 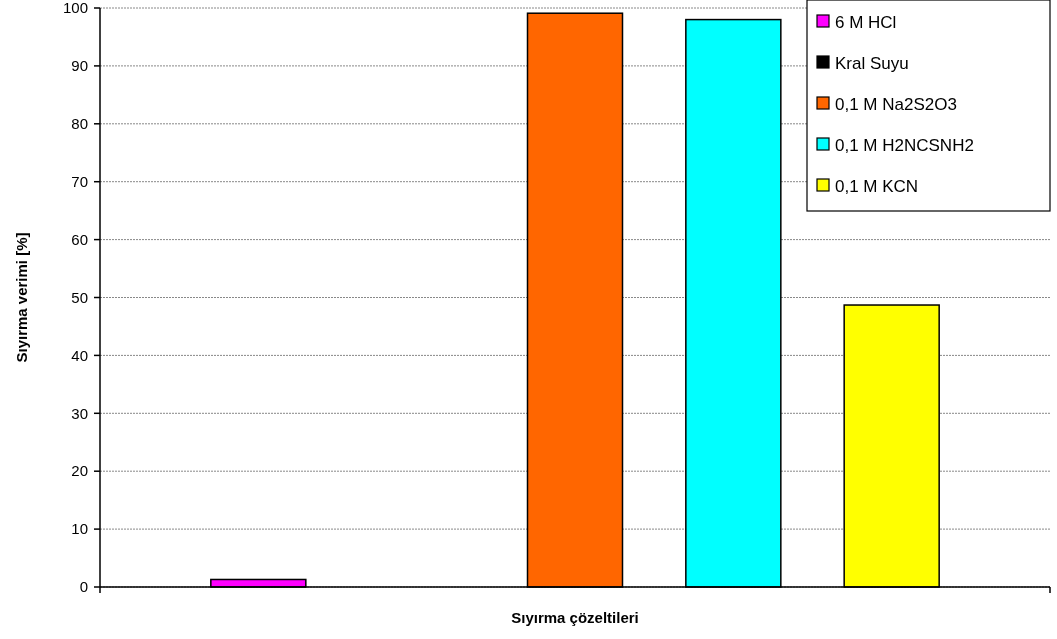 I want to click on y-tick-label: 0, so click(x=83, y=587).